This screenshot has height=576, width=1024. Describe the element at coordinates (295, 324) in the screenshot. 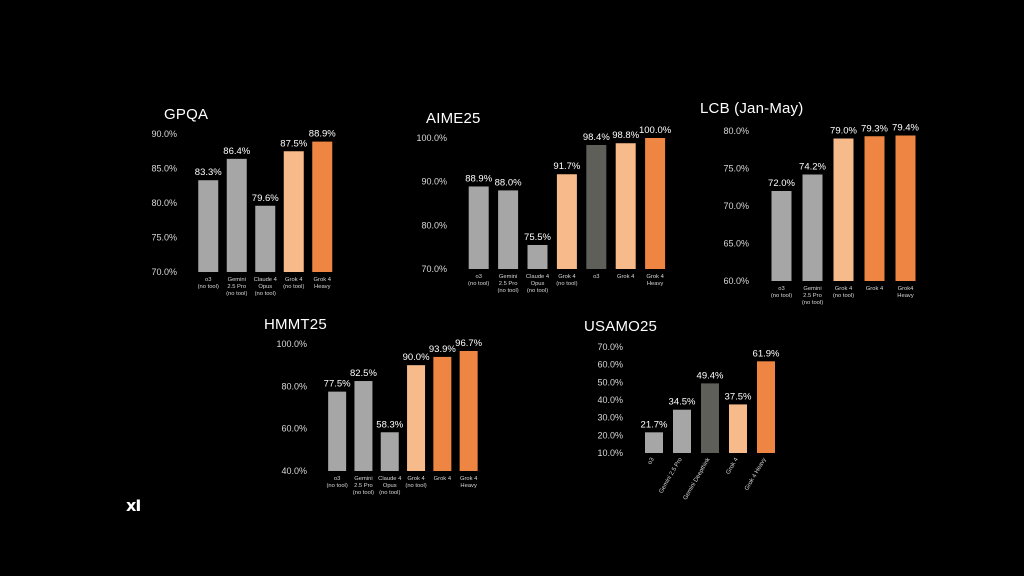

I see `chart-title-hmmt25: HMMT25` at that location.